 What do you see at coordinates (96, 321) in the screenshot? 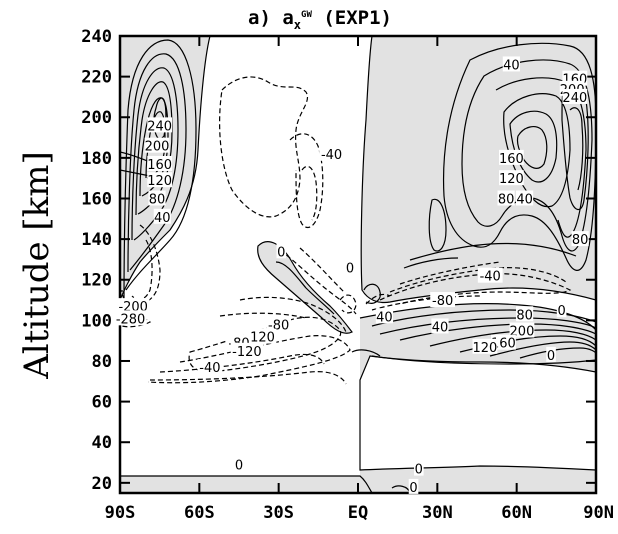
I see `y-tick-label: 100` at bounding box center [96, 321].